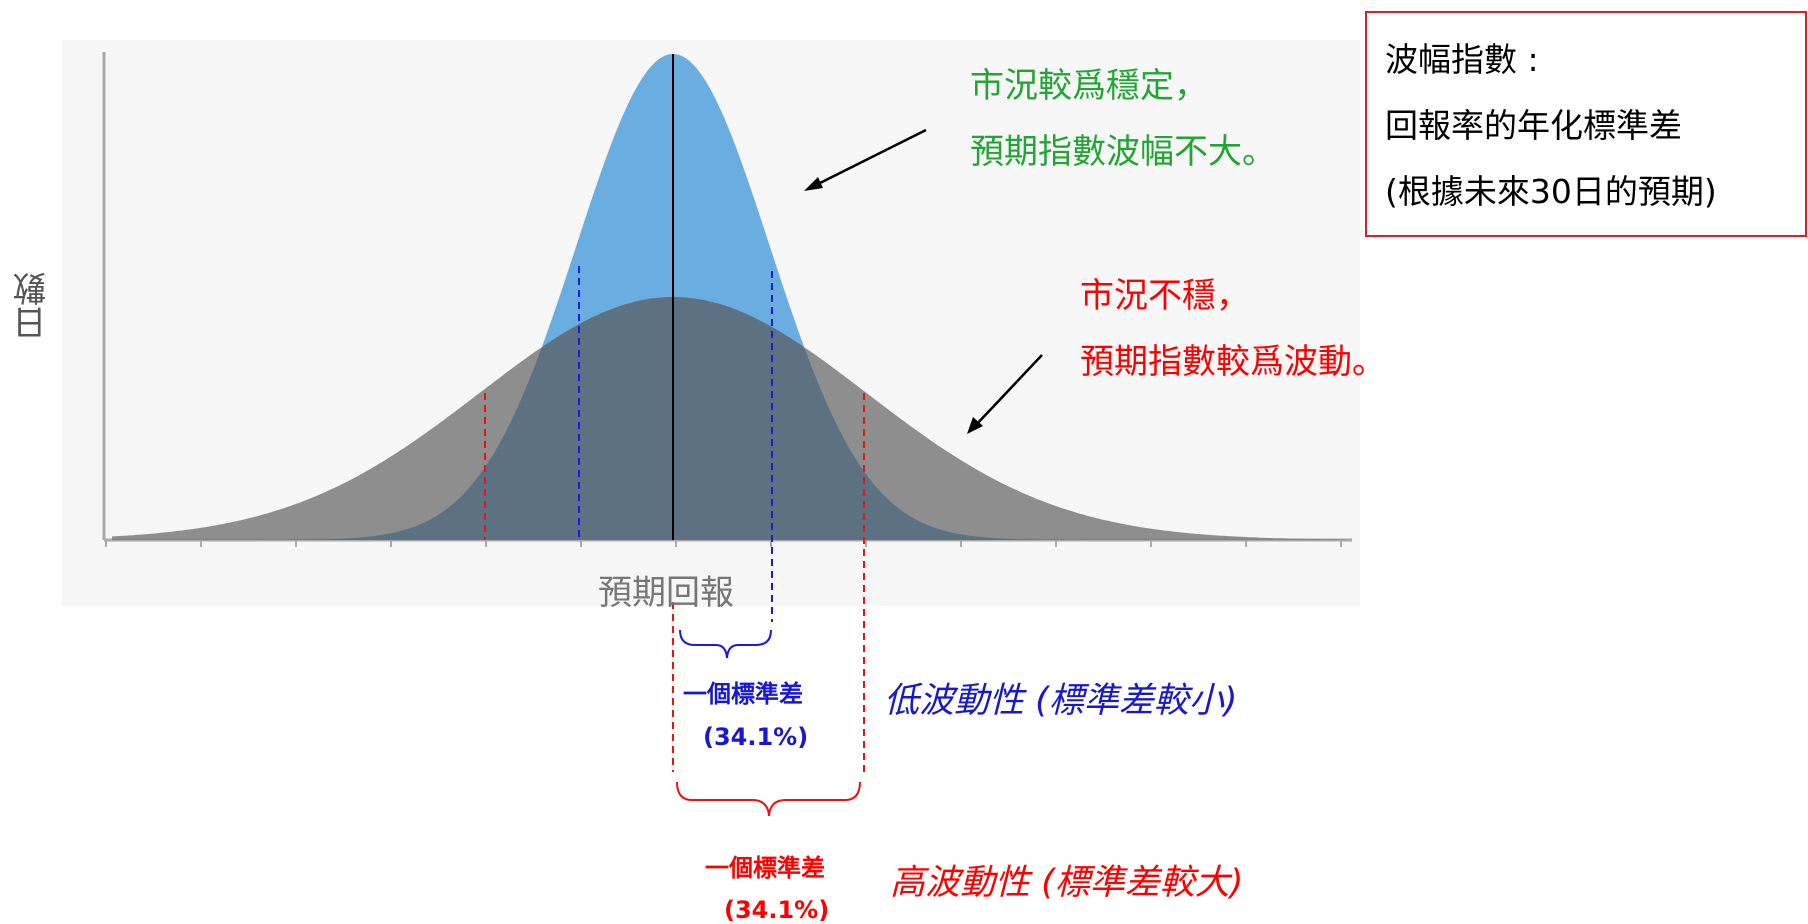 Image resolution: width=1808 pixels, height=924 pixels. I want to click on high-volatility-title: 高波動性 (標準差較大), so click(1067, 883).